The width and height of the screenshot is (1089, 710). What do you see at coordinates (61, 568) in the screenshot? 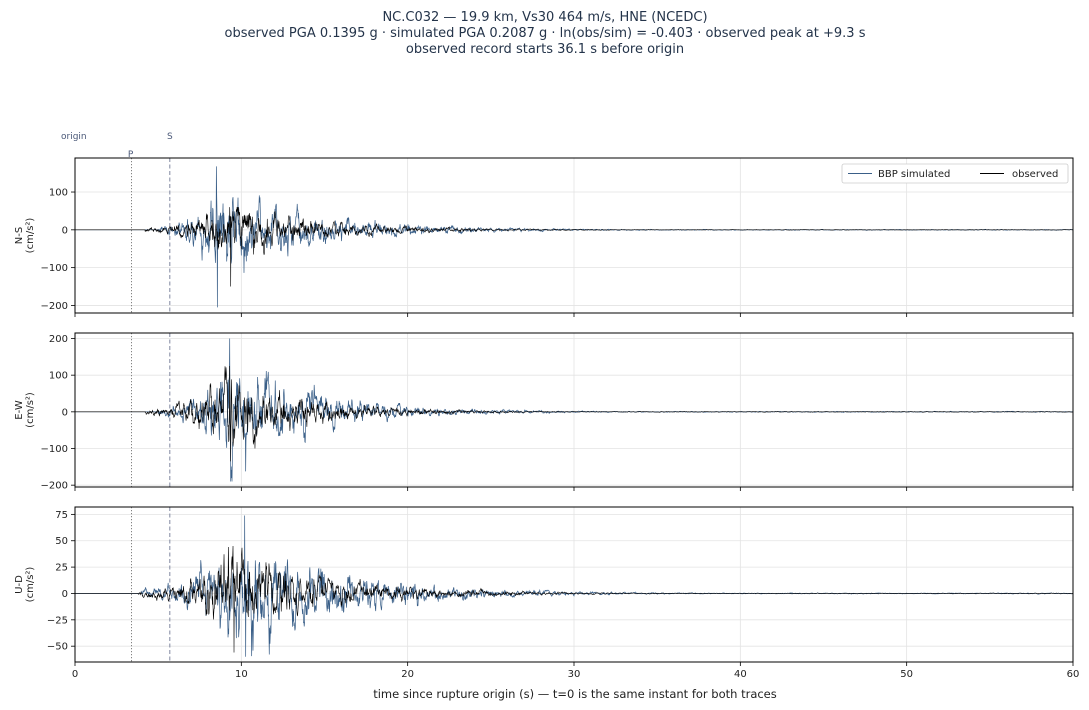
I see `y-tick-label: 25` at bounding box center [61, 568].